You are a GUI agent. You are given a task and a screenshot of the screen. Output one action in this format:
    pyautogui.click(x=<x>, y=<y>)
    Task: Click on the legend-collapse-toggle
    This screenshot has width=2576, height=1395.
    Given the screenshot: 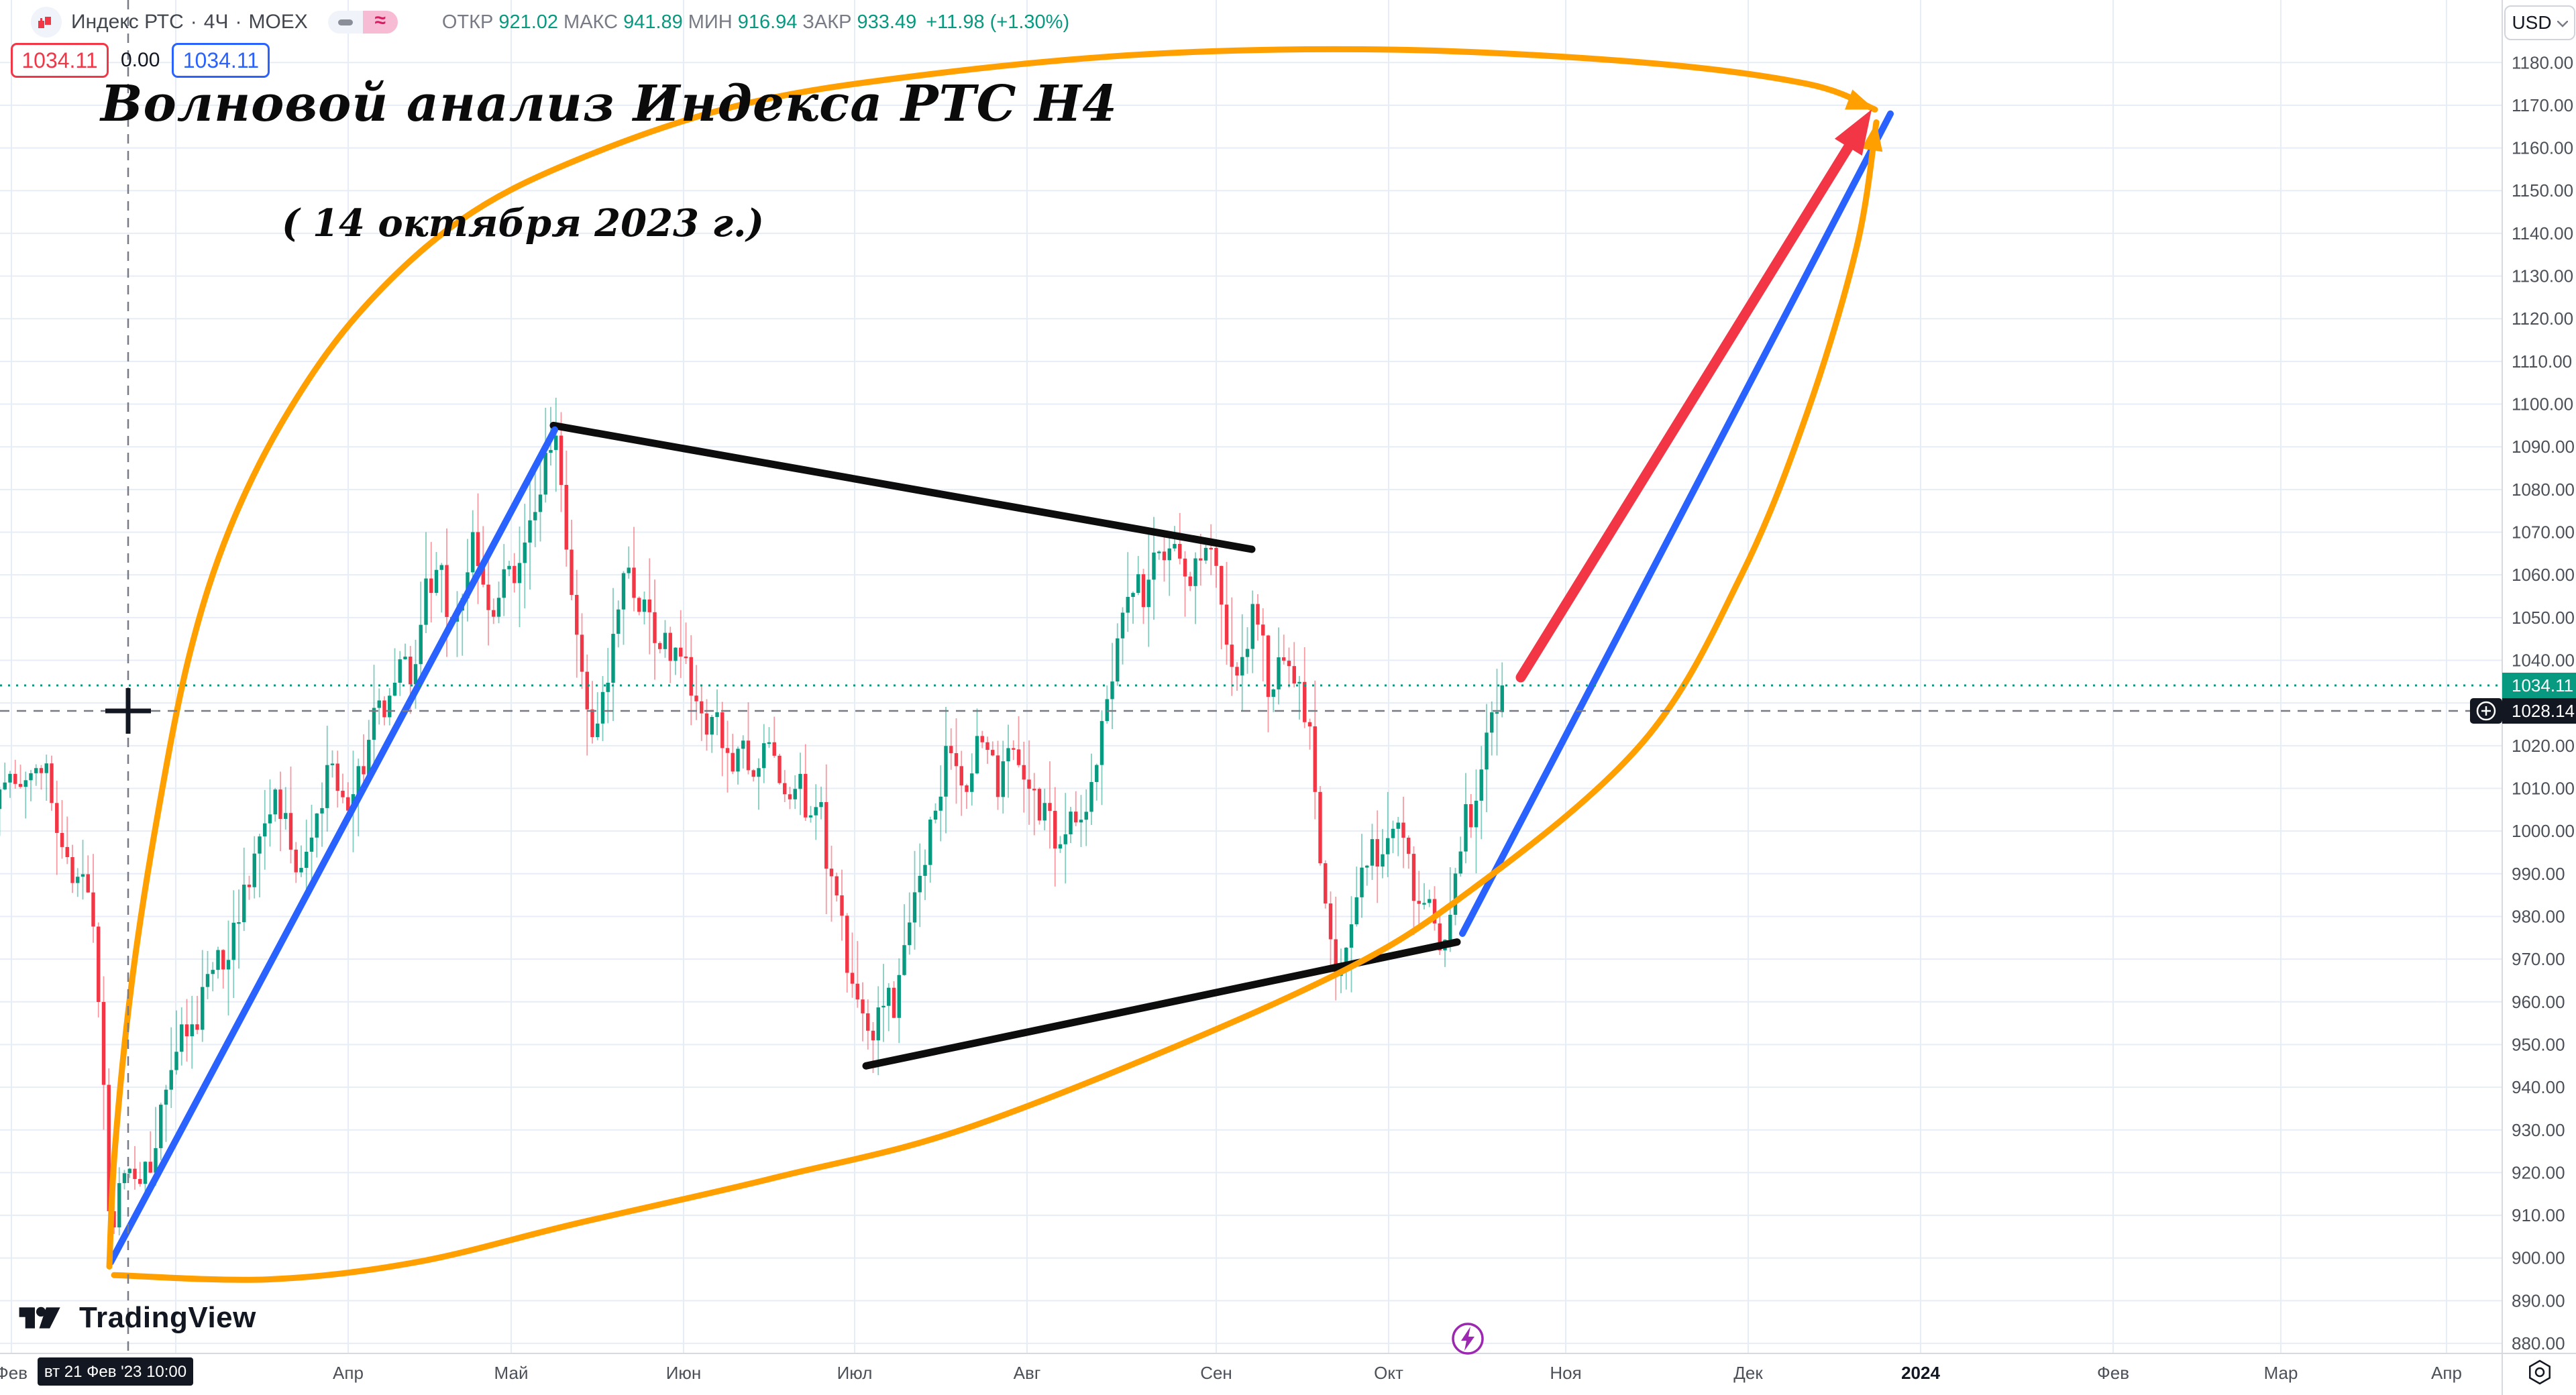 What is the action you would take?
    pyautogui.click(x=345, y=22)
    